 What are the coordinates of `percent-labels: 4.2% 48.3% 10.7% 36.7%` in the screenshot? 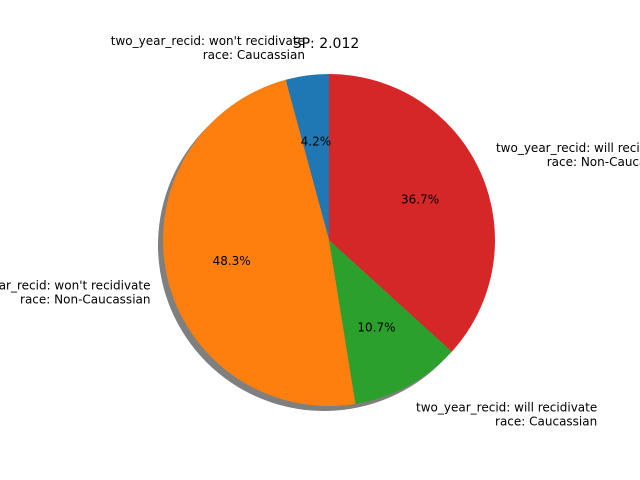 It's located at (326, 234).